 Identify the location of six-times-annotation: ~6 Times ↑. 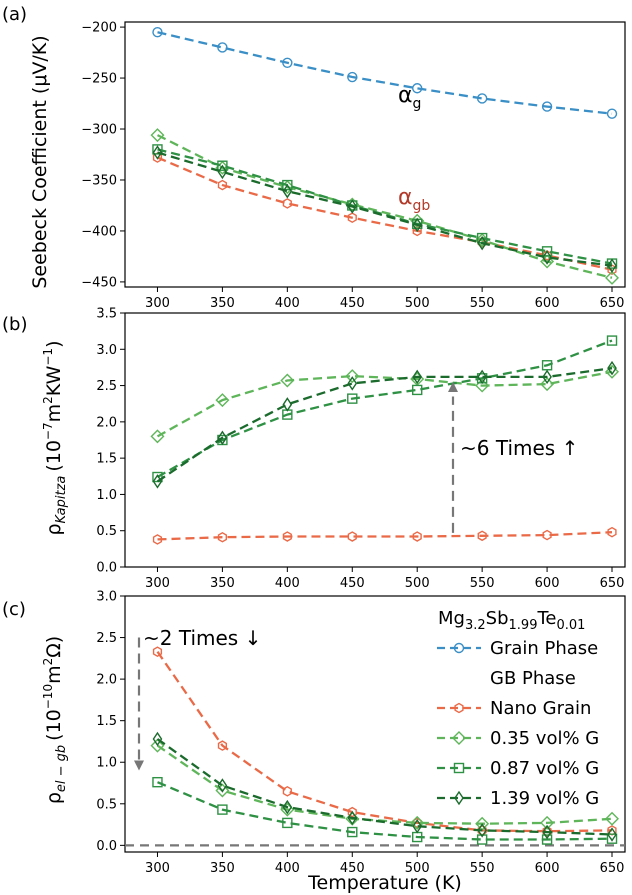
(519, 448).